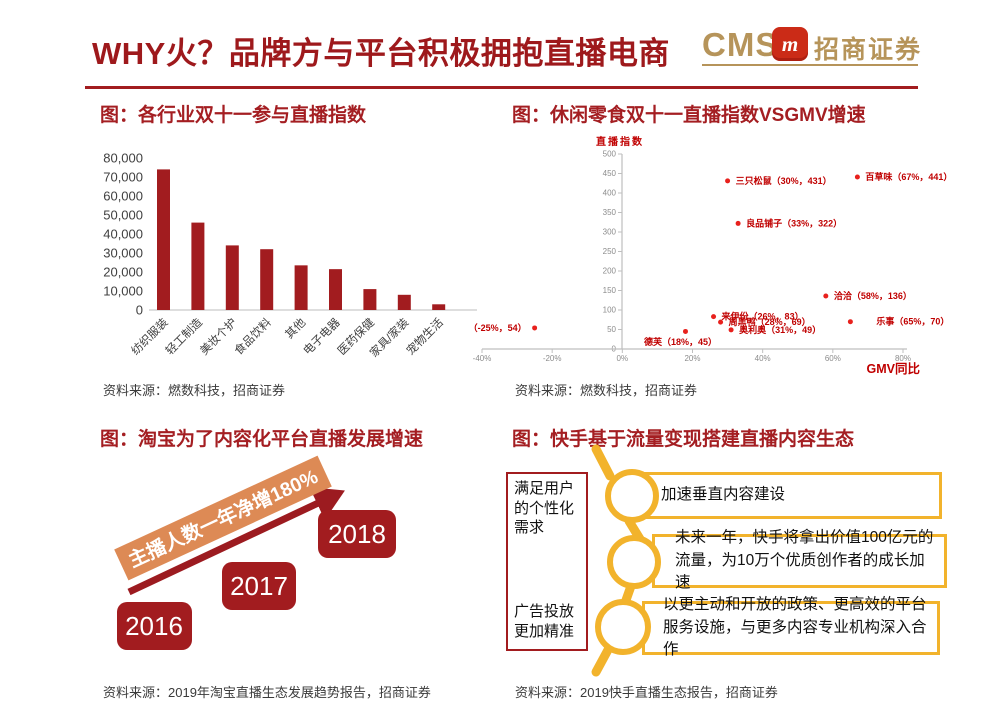  I want to click on scatter-label-周黑鸭: 周黑鸭（28%，69）, so click(770, 321).